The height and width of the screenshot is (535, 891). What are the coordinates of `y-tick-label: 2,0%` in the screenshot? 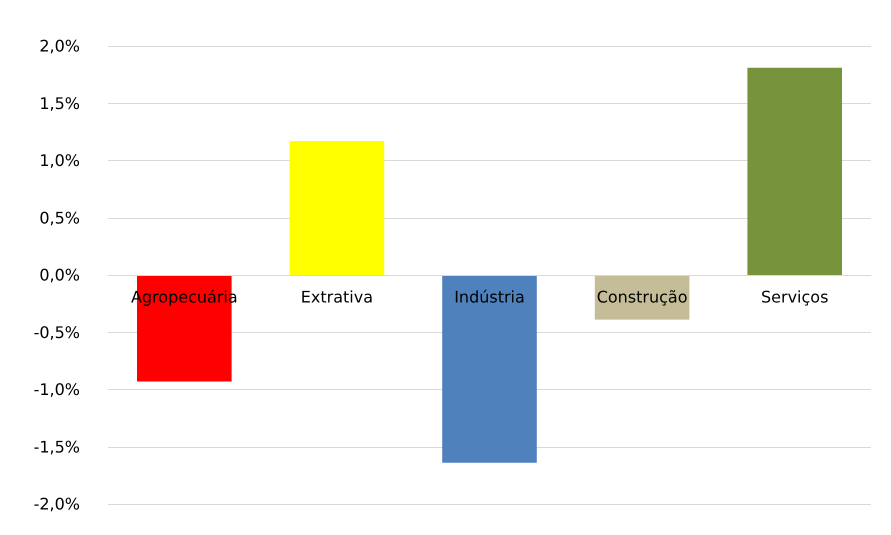 It's located at (59, 46).